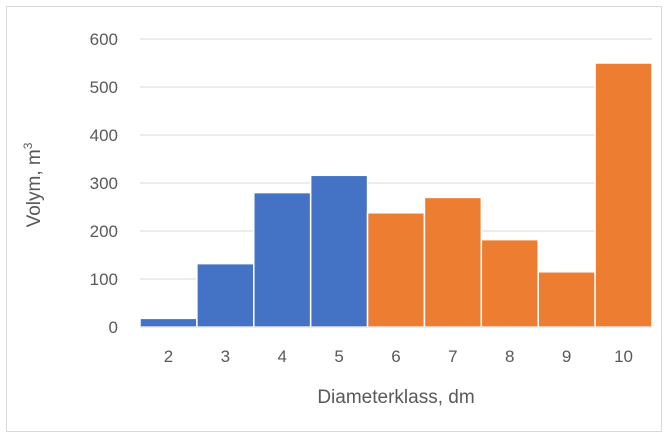  Describe the element at coordinates (34, 188) in the screenshot. I see `y-axis-label-main: Volym, m` at that location.